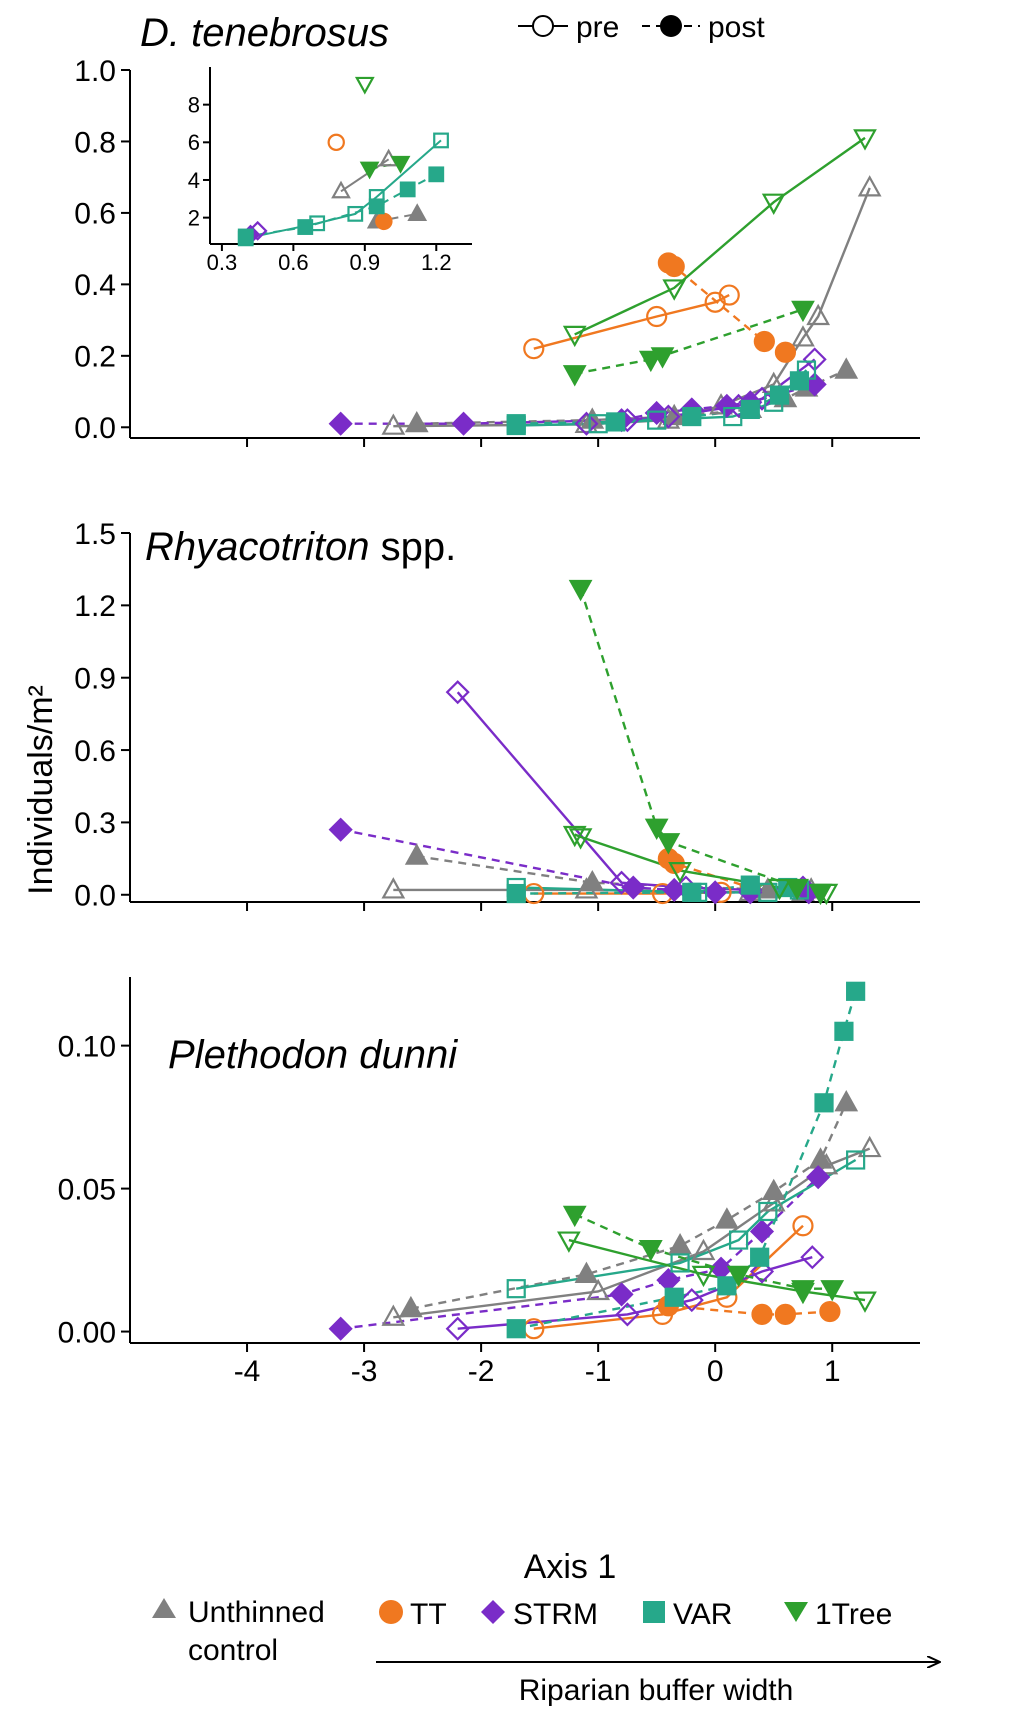 This screenshot has width=1024, height=1714. What do you see at coordinates (87, 1332) in the screenshot?
I see `y-tick-label: 0.00` at bounding box center [87, 1332].